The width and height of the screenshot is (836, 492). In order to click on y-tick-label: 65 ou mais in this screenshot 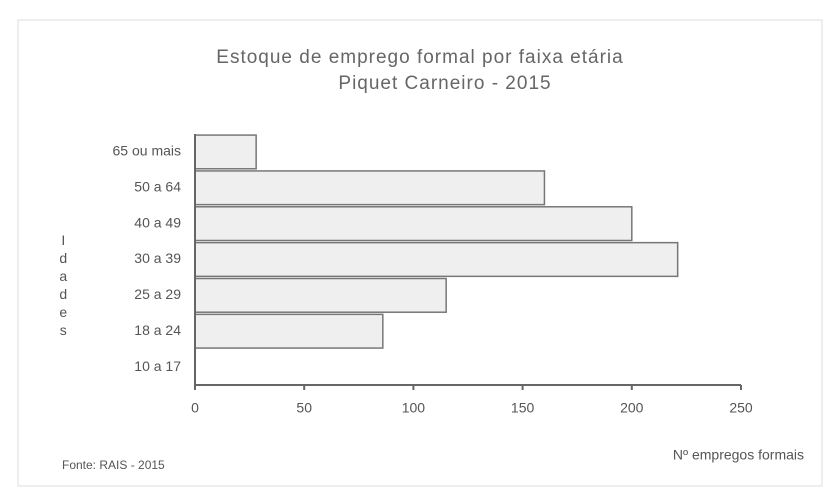, I will do `click(147, 151)`.